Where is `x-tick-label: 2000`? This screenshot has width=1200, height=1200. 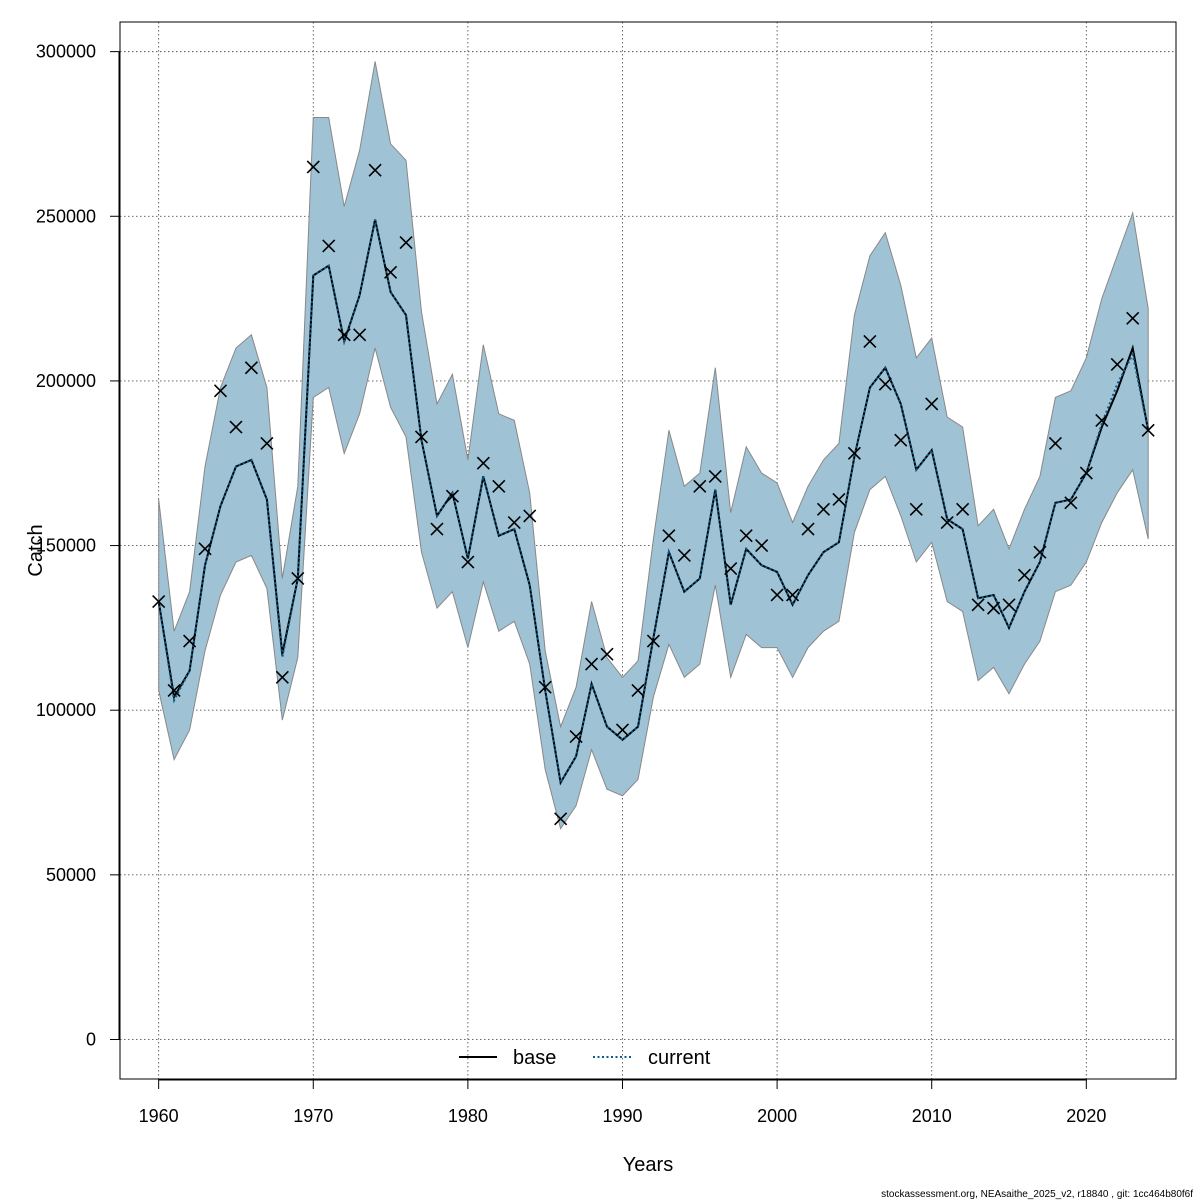
x-tick-label: 2000 is located at coordinates (777, 1116).